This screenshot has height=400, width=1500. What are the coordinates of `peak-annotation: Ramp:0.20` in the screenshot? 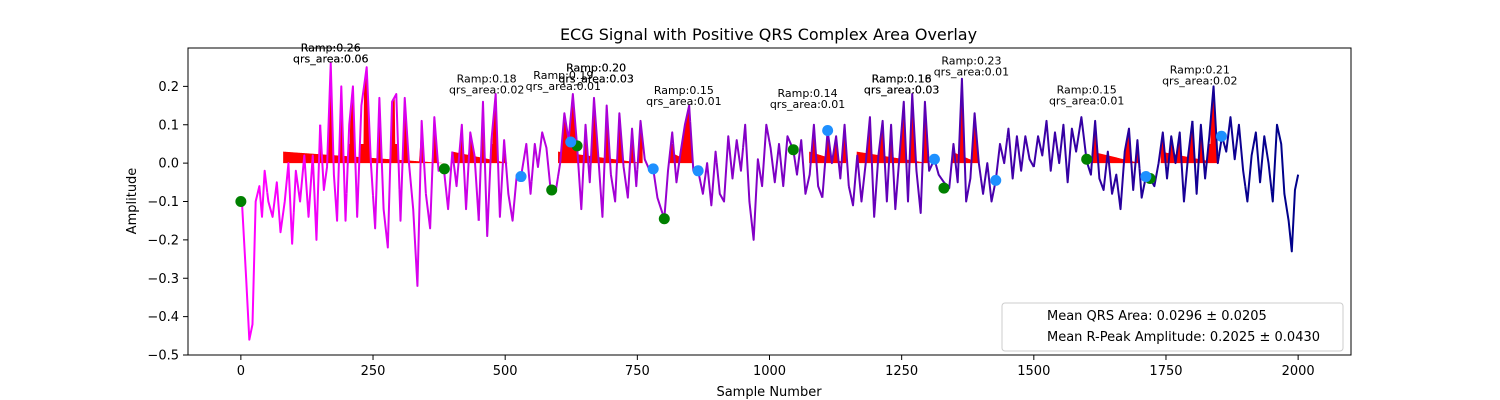 It's located at (596, 68).